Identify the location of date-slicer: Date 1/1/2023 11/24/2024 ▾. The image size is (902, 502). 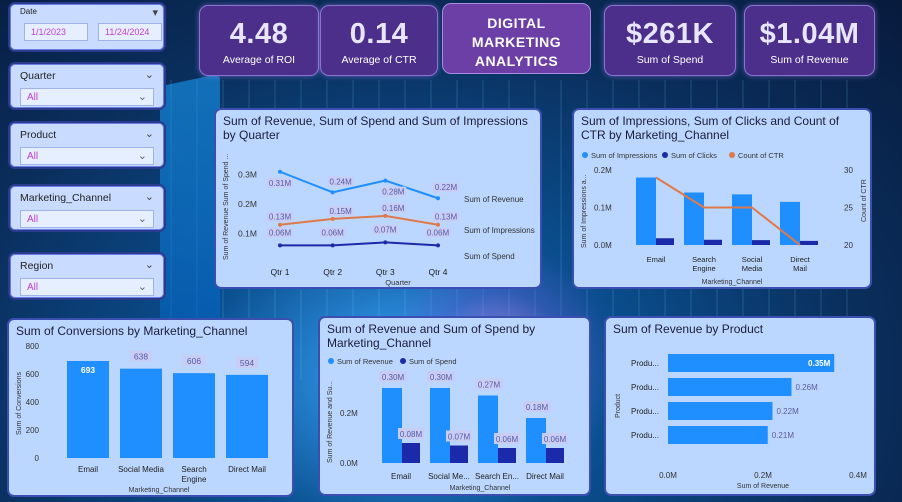
(87, 27).